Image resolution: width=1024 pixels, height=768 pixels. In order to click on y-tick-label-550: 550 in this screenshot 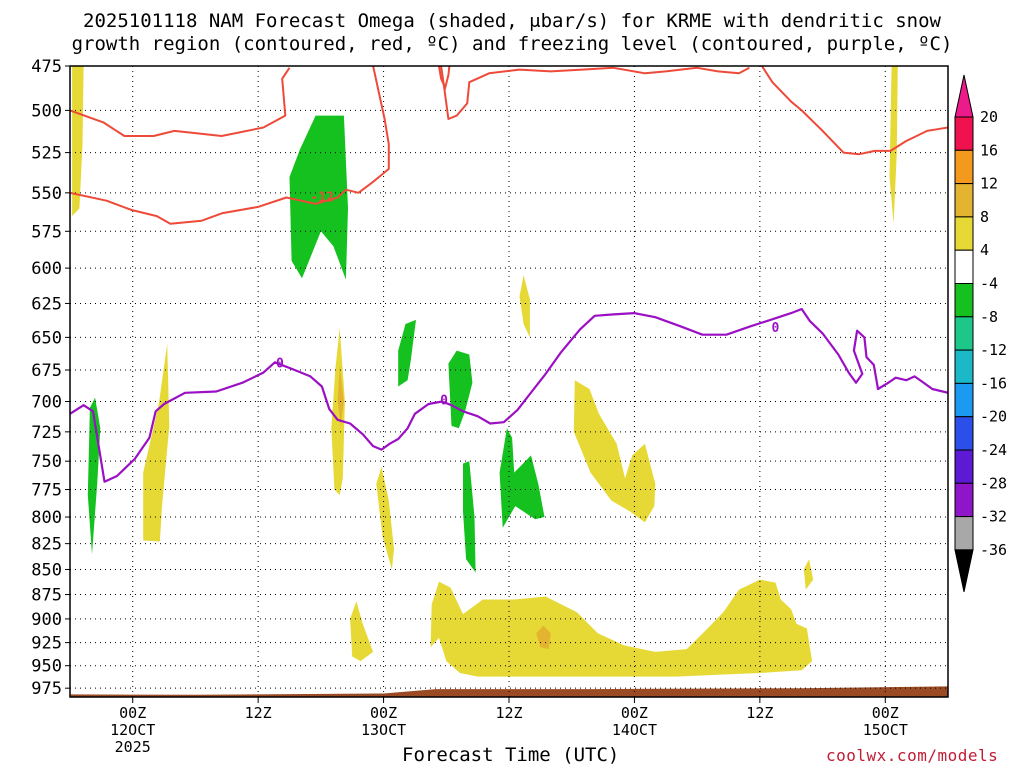, I will do `click(46, 194)`.